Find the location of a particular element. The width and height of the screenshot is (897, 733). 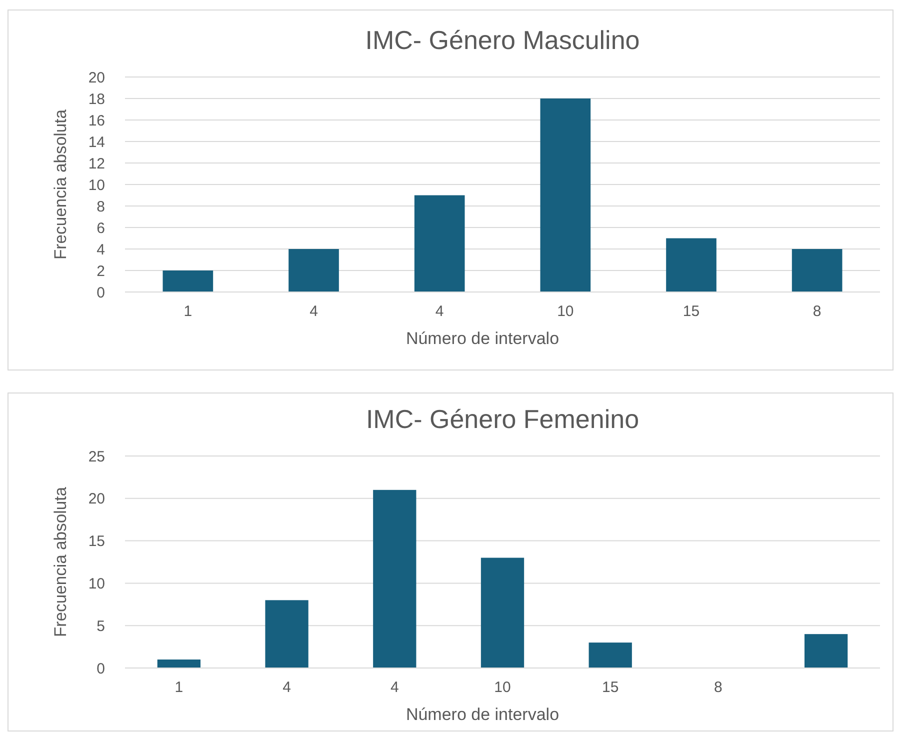

y-tick-label: 5 is located at coordinates (100, 626).